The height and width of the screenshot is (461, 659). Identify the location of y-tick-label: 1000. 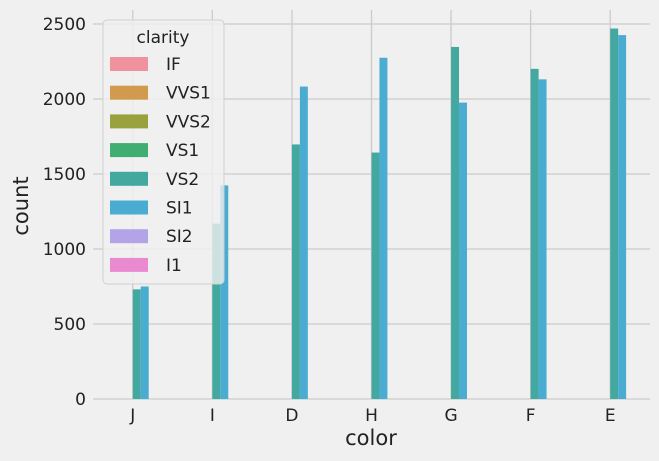
(64, 250).